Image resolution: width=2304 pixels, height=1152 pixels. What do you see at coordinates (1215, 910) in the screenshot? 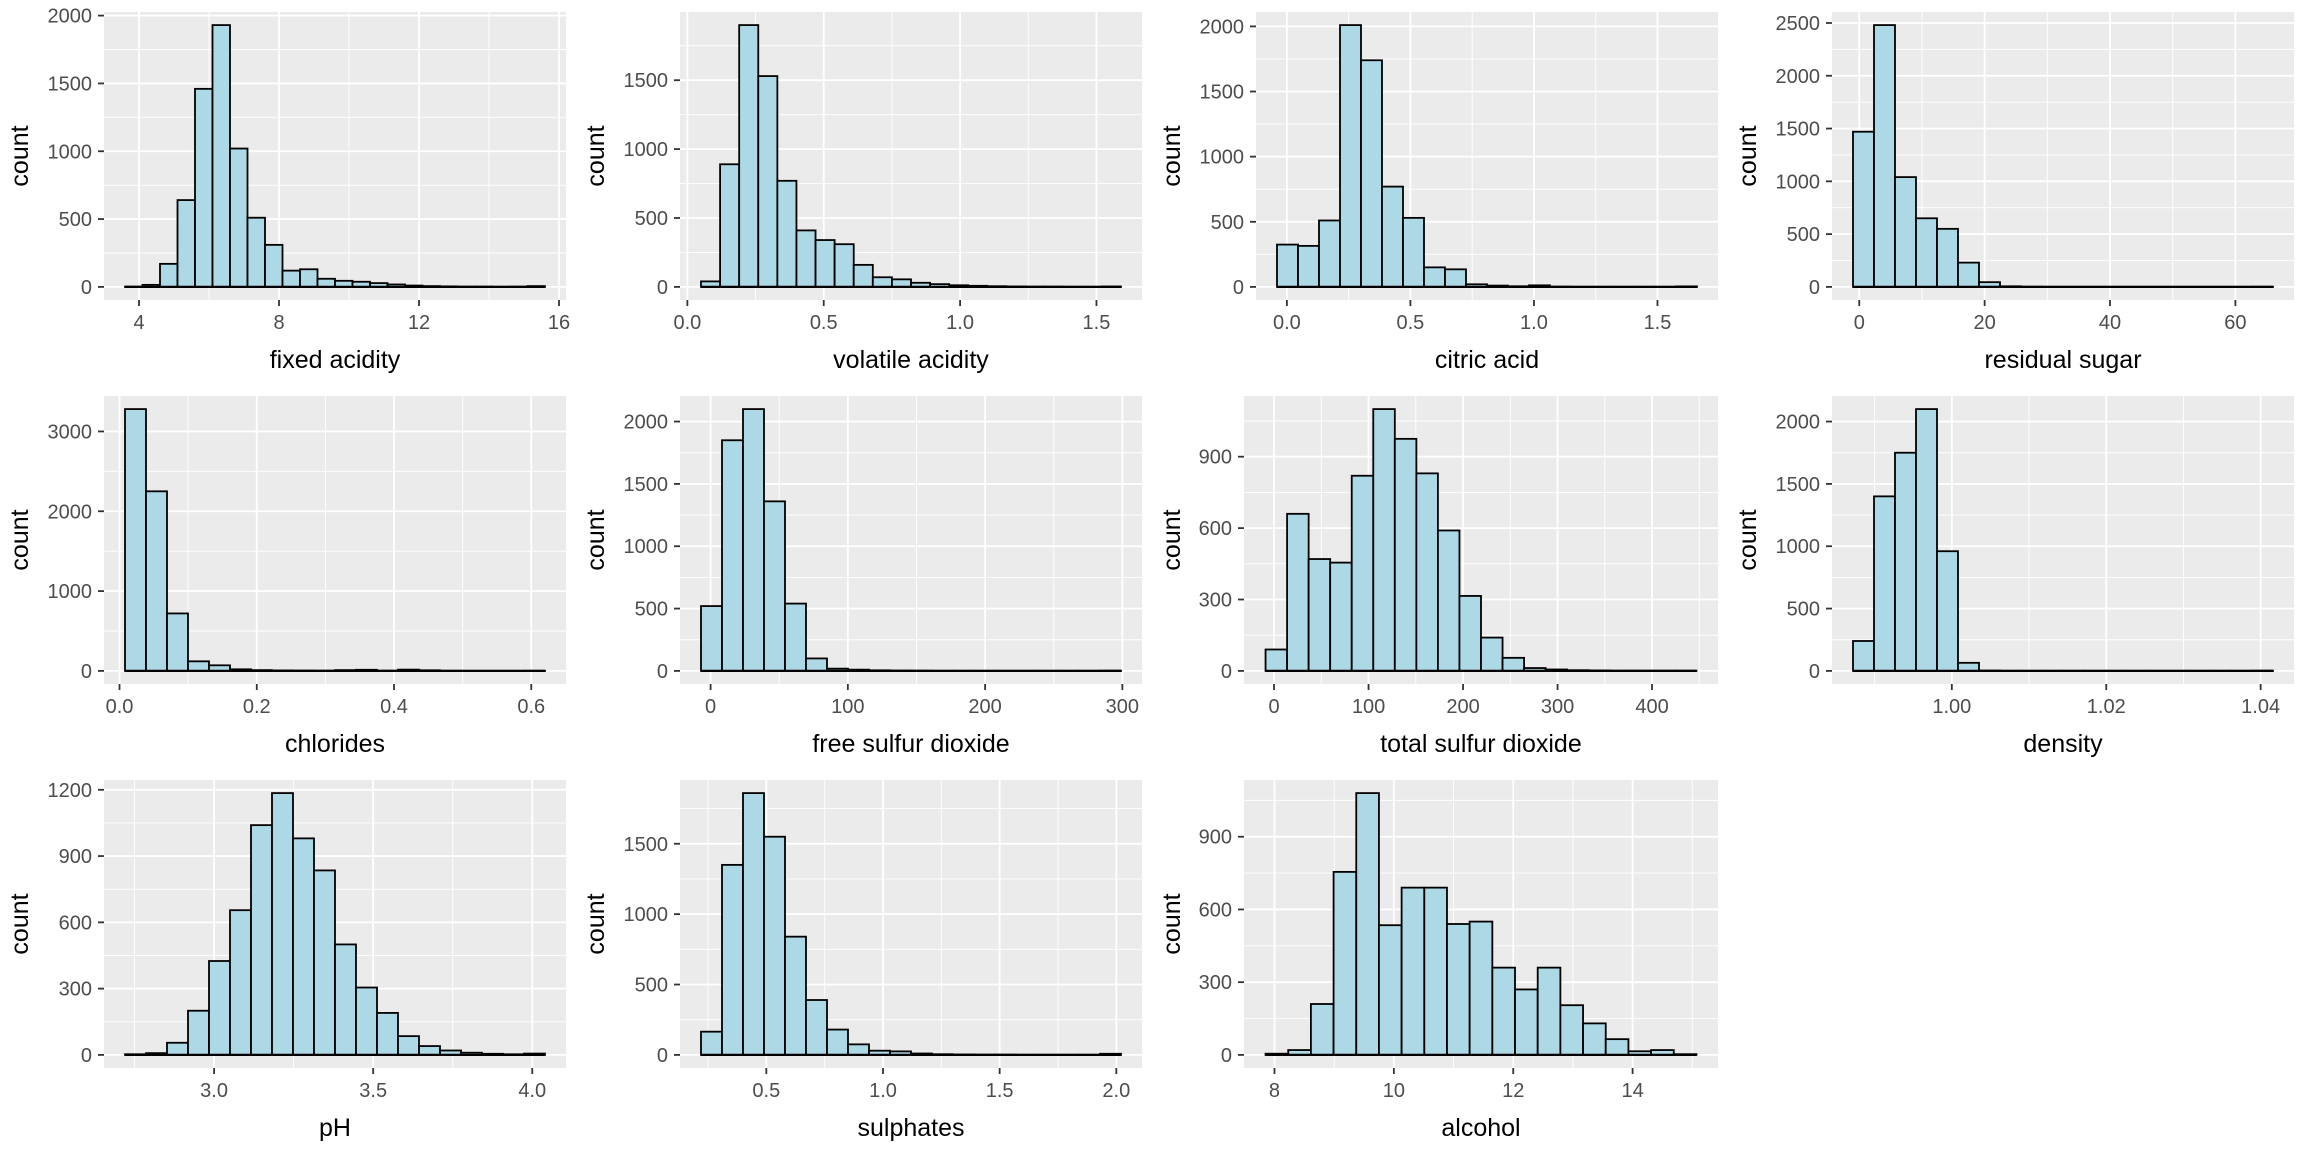
I see `y-tick-label: 600` at bounding box center [1215, 910].